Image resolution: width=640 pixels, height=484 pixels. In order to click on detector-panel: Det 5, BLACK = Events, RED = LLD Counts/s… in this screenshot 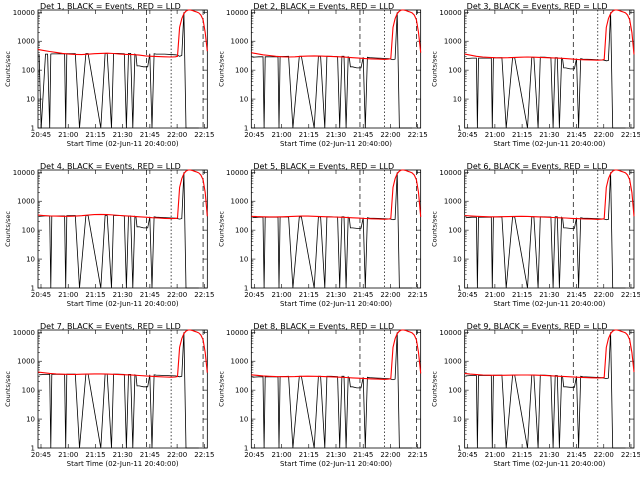, I will do `click(322, 235)`.